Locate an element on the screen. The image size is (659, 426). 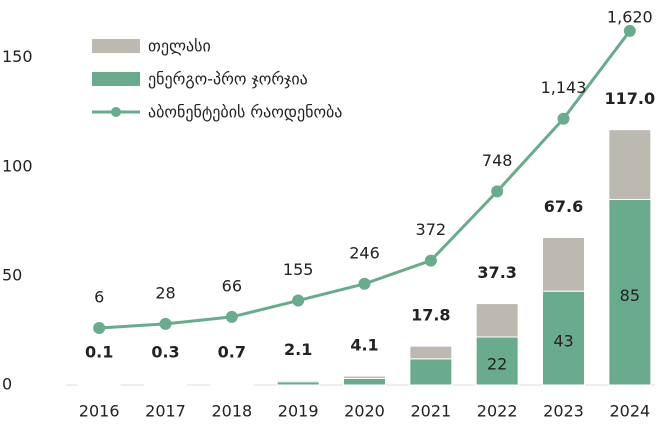
point-label: 748 is located at coordinates (497, 160).